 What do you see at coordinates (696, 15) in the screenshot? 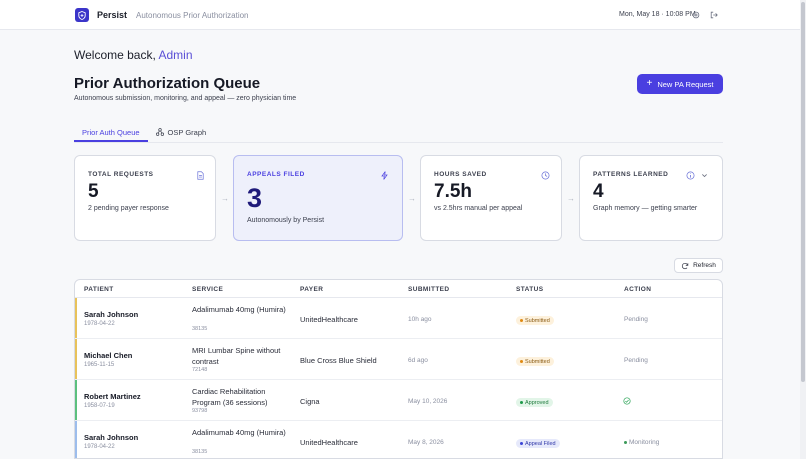
I see `gear-icon` at bounding box center [696, 15].